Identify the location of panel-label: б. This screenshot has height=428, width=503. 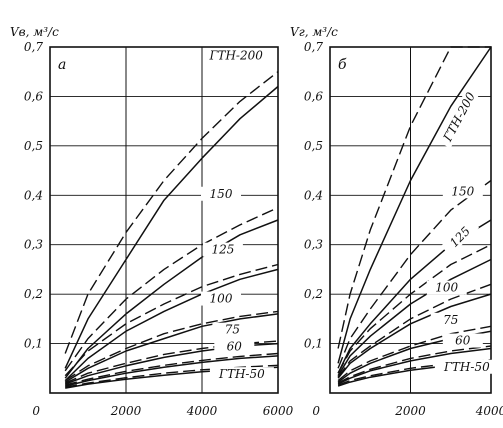
(342, 65).